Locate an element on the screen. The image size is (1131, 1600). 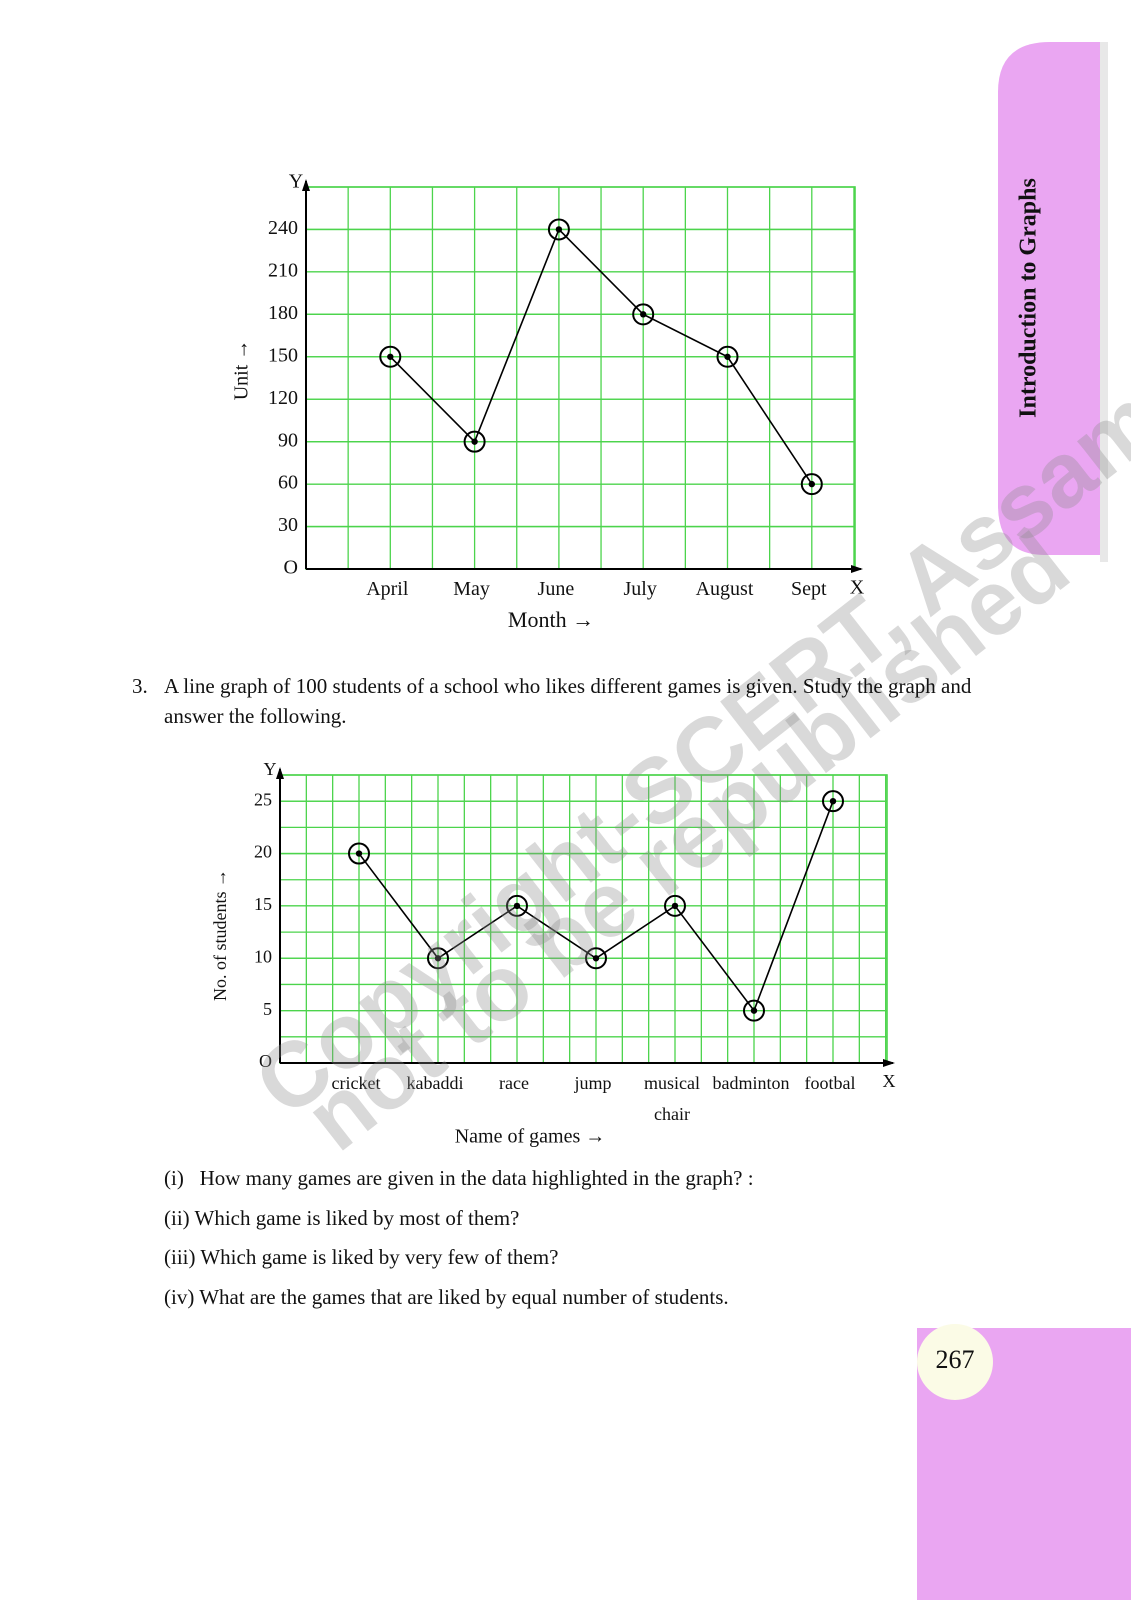
data-line is located at coordinates (601, 356).